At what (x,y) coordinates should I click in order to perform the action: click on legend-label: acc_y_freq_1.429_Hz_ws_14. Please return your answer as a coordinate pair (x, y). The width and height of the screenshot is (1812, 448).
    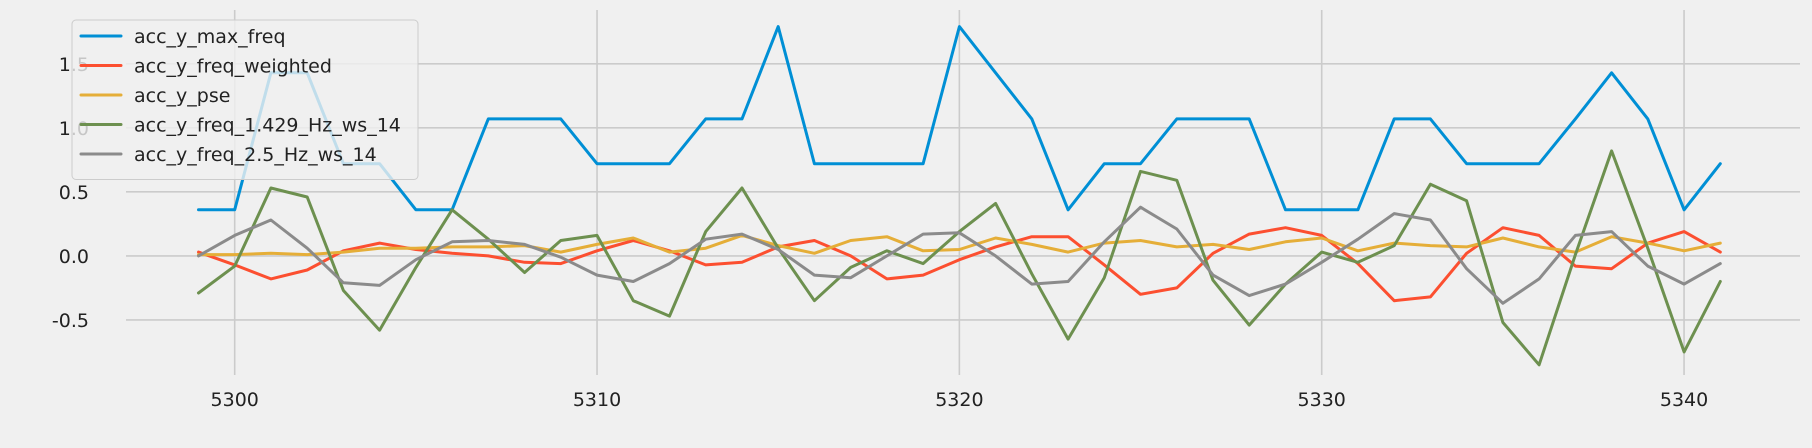
    Looking at the image, I should click on (267, 126).